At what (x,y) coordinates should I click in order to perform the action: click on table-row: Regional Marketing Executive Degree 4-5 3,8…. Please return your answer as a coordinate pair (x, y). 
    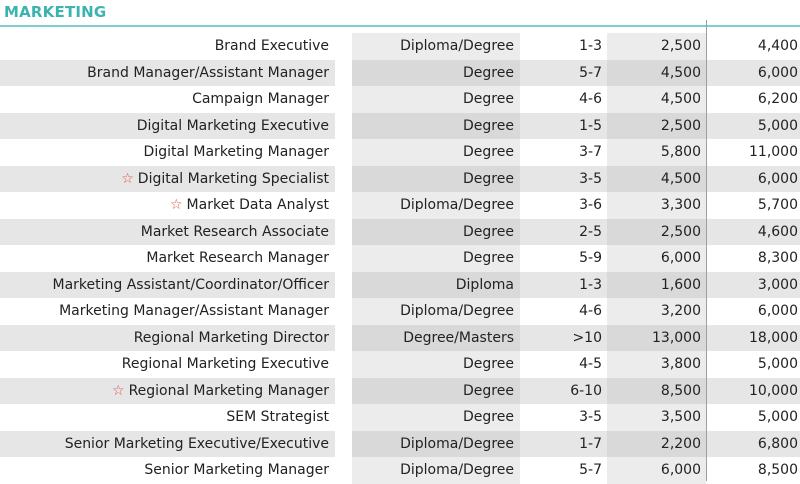
    Looking at the image, I should click on (400, 364).